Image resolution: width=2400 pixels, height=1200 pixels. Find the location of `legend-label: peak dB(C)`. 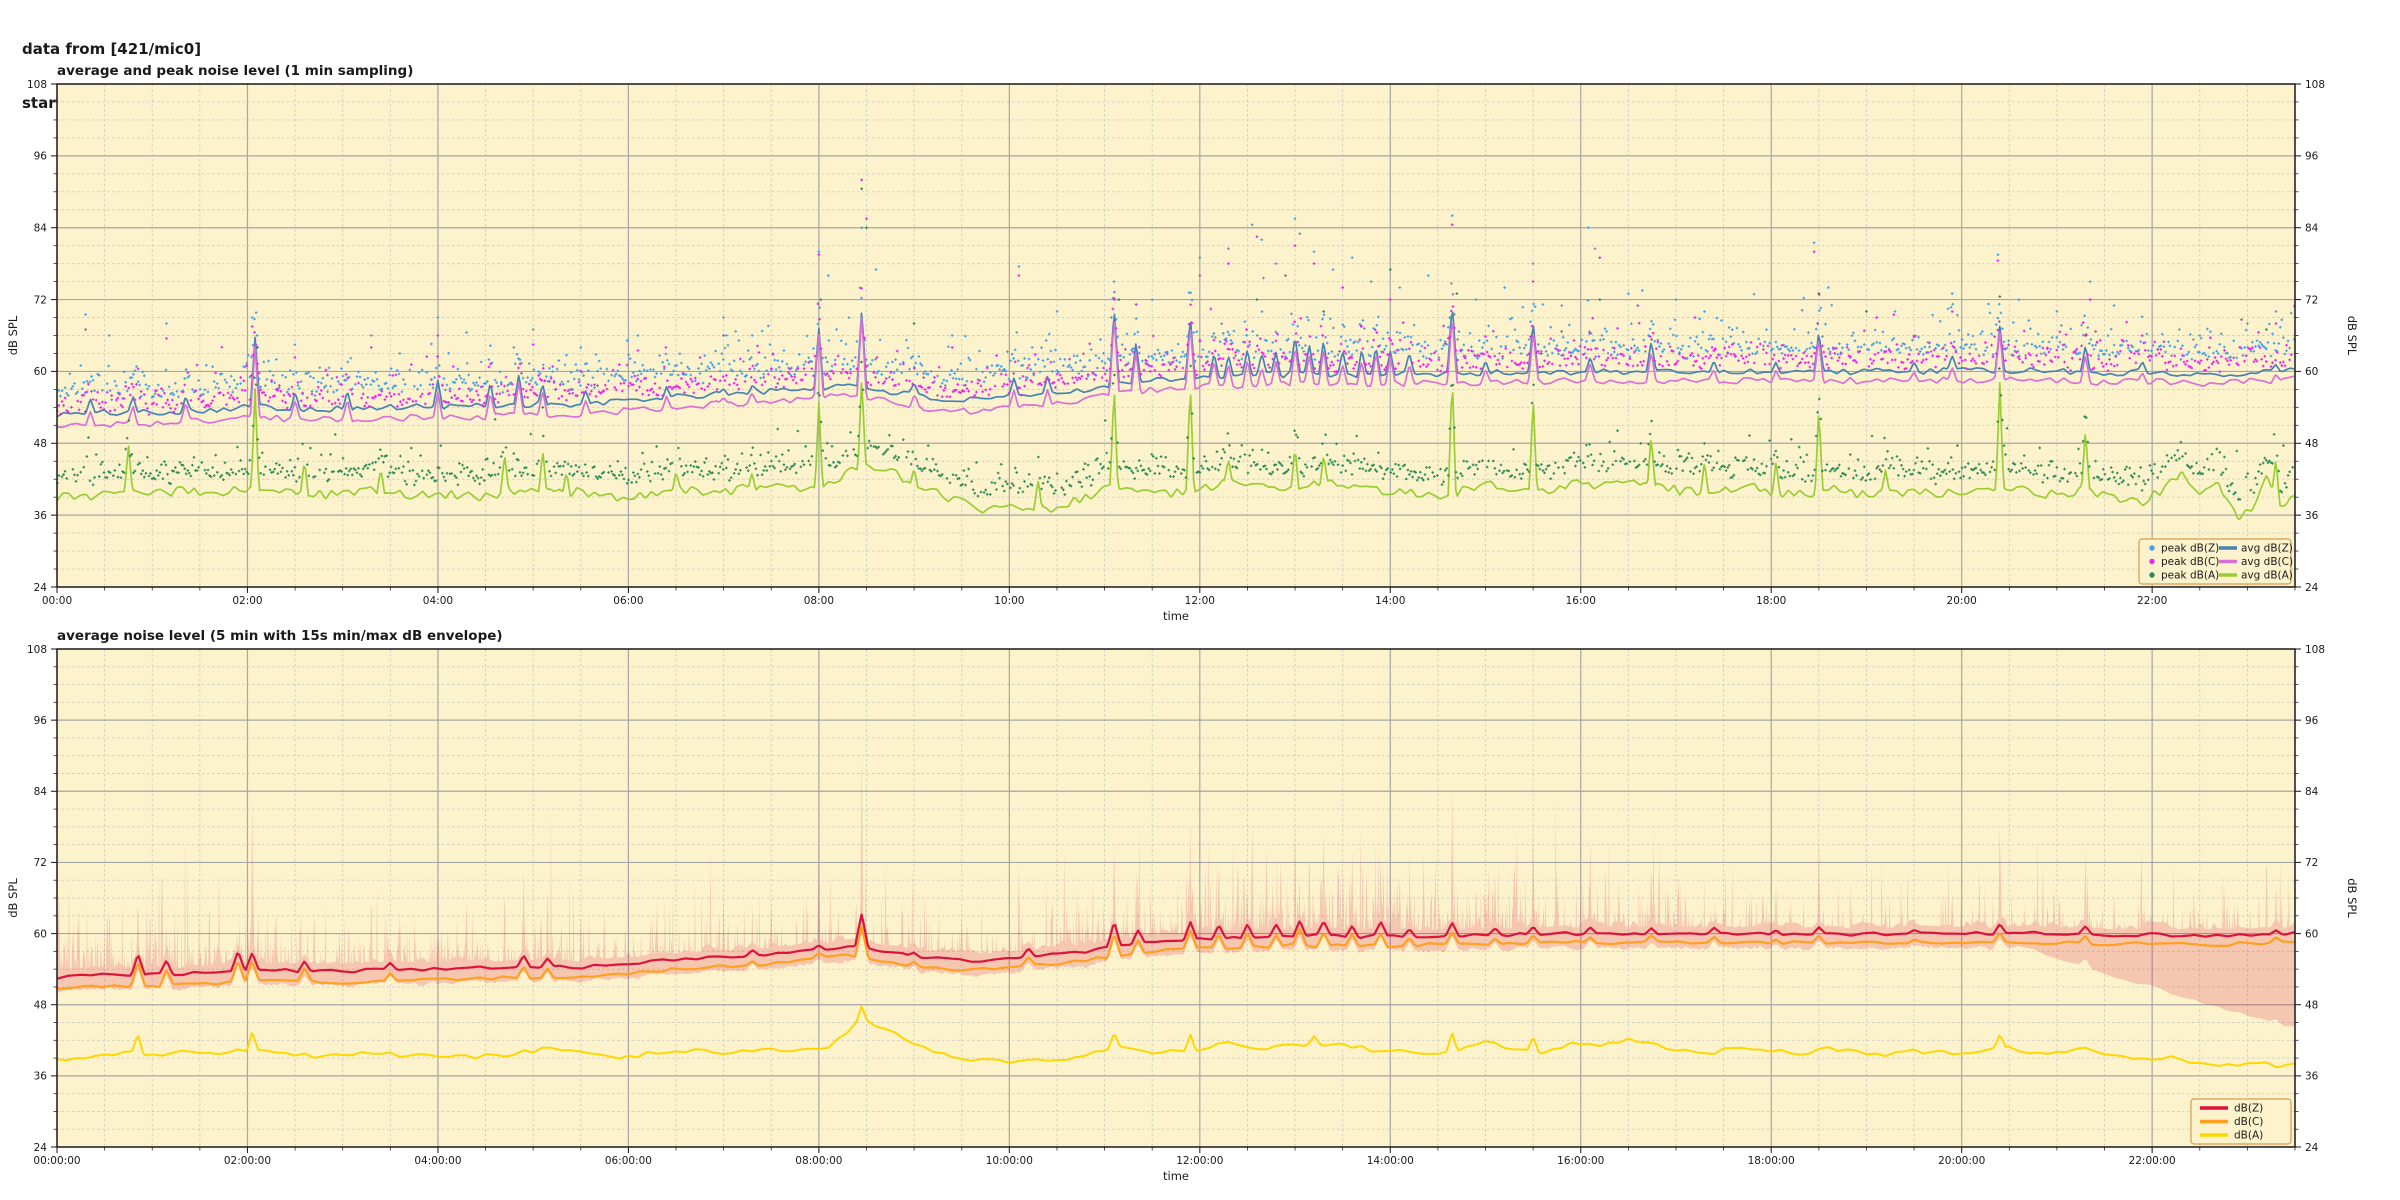

legend-label: peak dB(C) is located at coordinates (2190, 562).